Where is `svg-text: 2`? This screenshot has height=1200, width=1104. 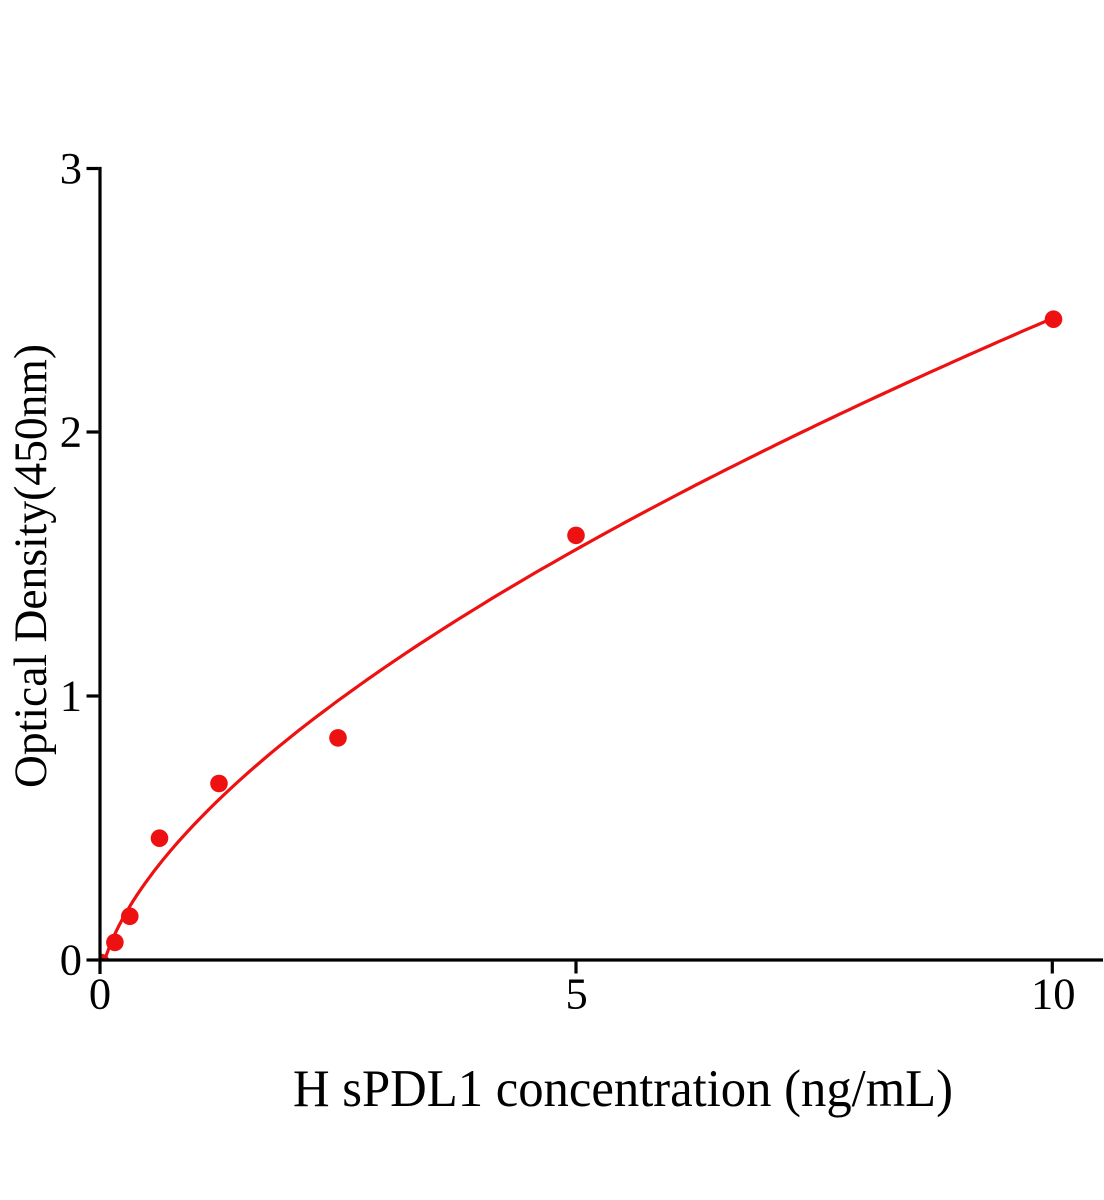
svg-text: 2 is located at coordinates (71, 431).